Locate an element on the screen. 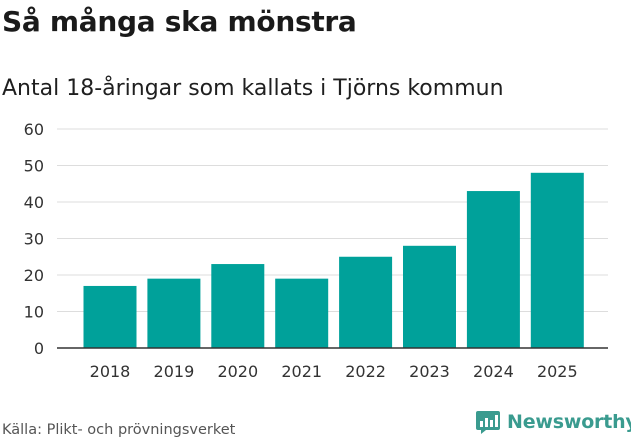 This screenshot has width=631, height=440. newsworthy-logo: Newsworthy is located at coordinates (553, 422).